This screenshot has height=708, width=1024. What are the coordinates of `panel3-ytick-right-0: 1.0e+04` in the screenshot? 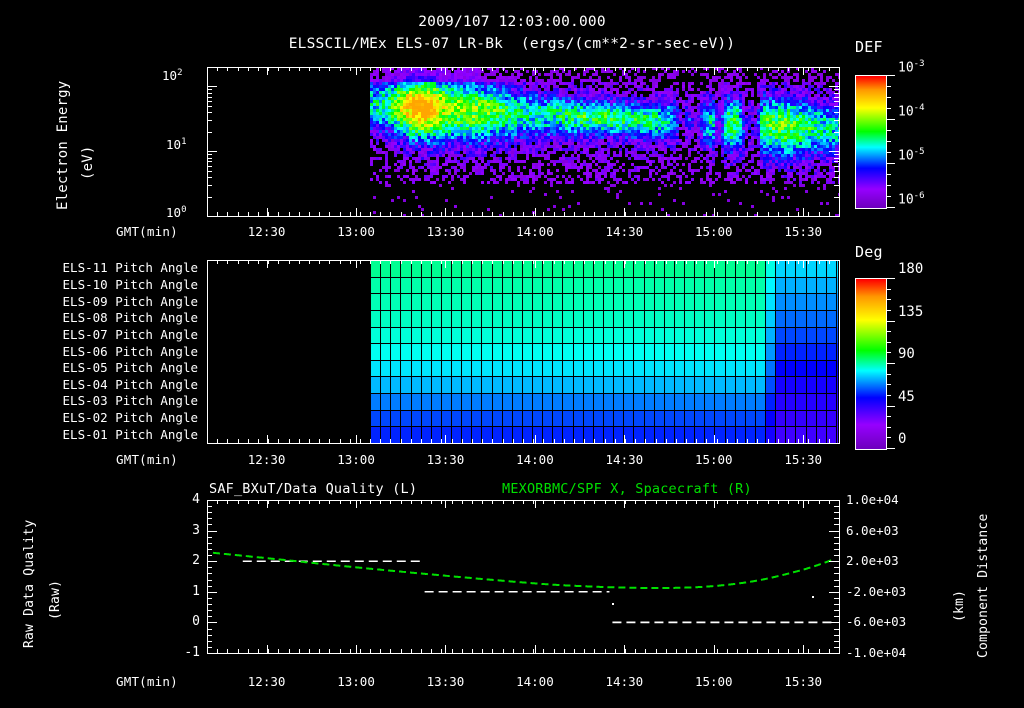 It's located at (872, 499).